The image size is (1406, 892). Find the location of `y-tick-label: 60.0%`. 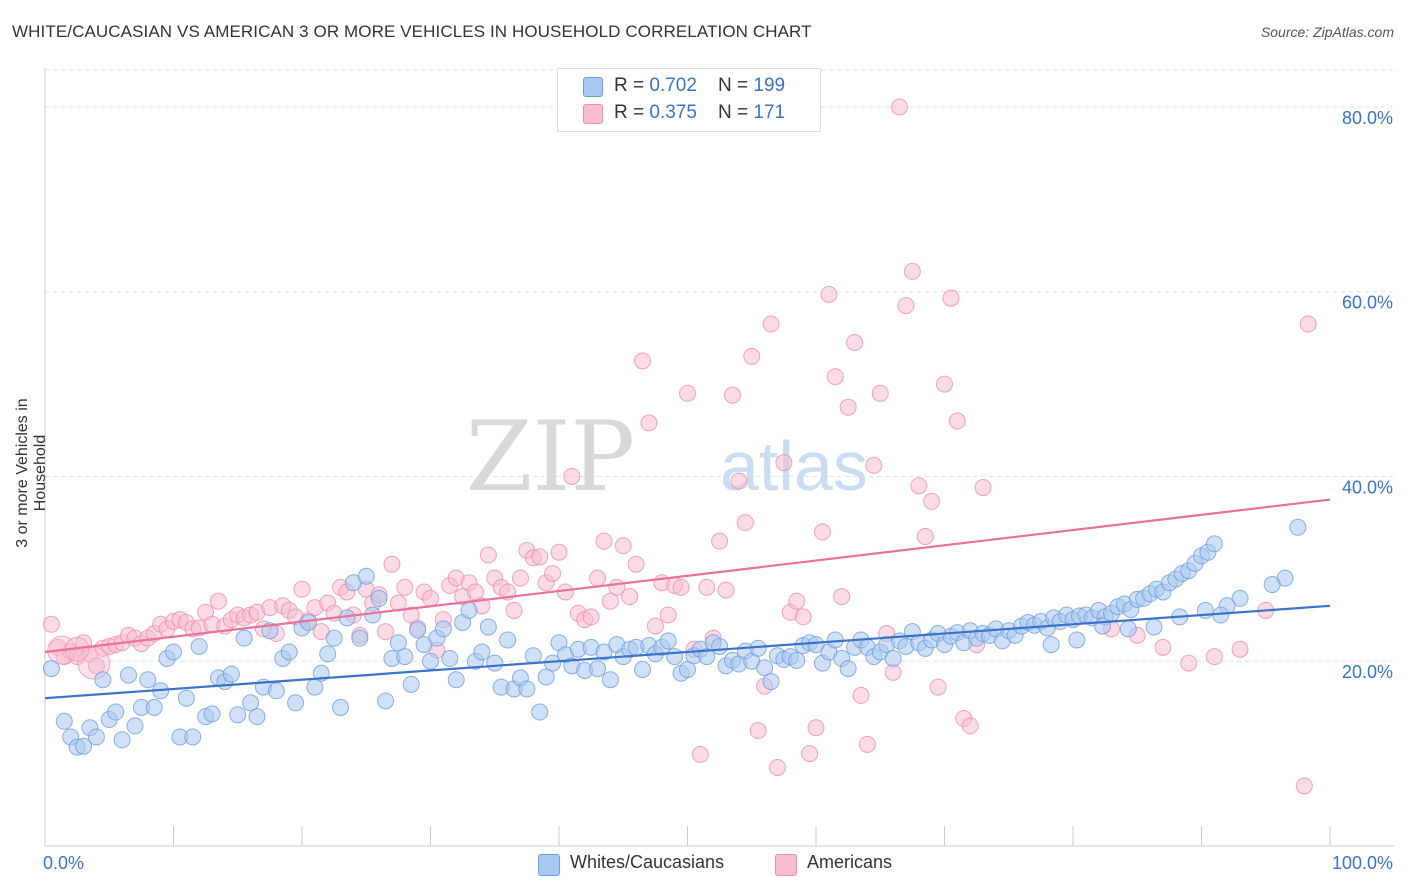

y-tick-label: 60.0% is located at coordinates (1367, 303).